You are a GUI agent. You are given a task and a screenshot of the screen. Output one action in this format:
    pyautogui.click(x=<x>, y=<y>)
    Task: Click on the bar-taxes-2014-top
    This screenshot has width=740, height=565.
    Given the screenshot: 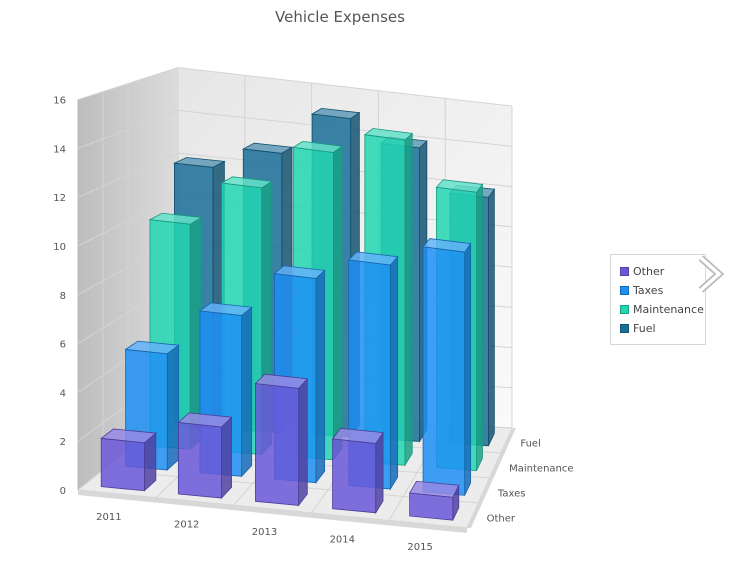 What is the action you would take?
    pyautogui.click(x=373, y=258)
    